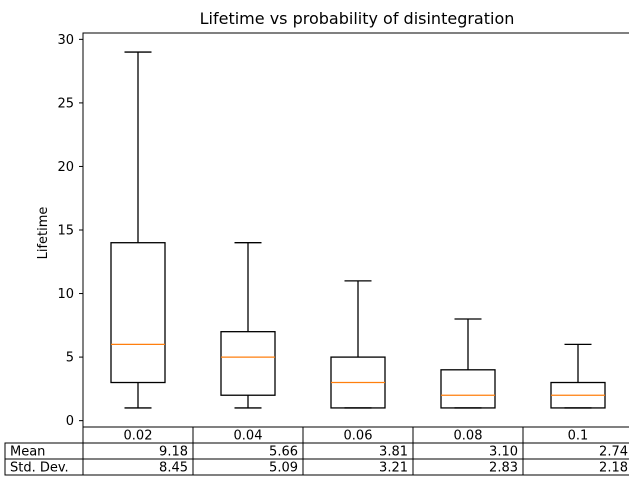 This screenshot has height=482, width=629. Describe the element at coordinates (248, 436) in the screenshot. I see `table-column-label: 0.04` at that location.